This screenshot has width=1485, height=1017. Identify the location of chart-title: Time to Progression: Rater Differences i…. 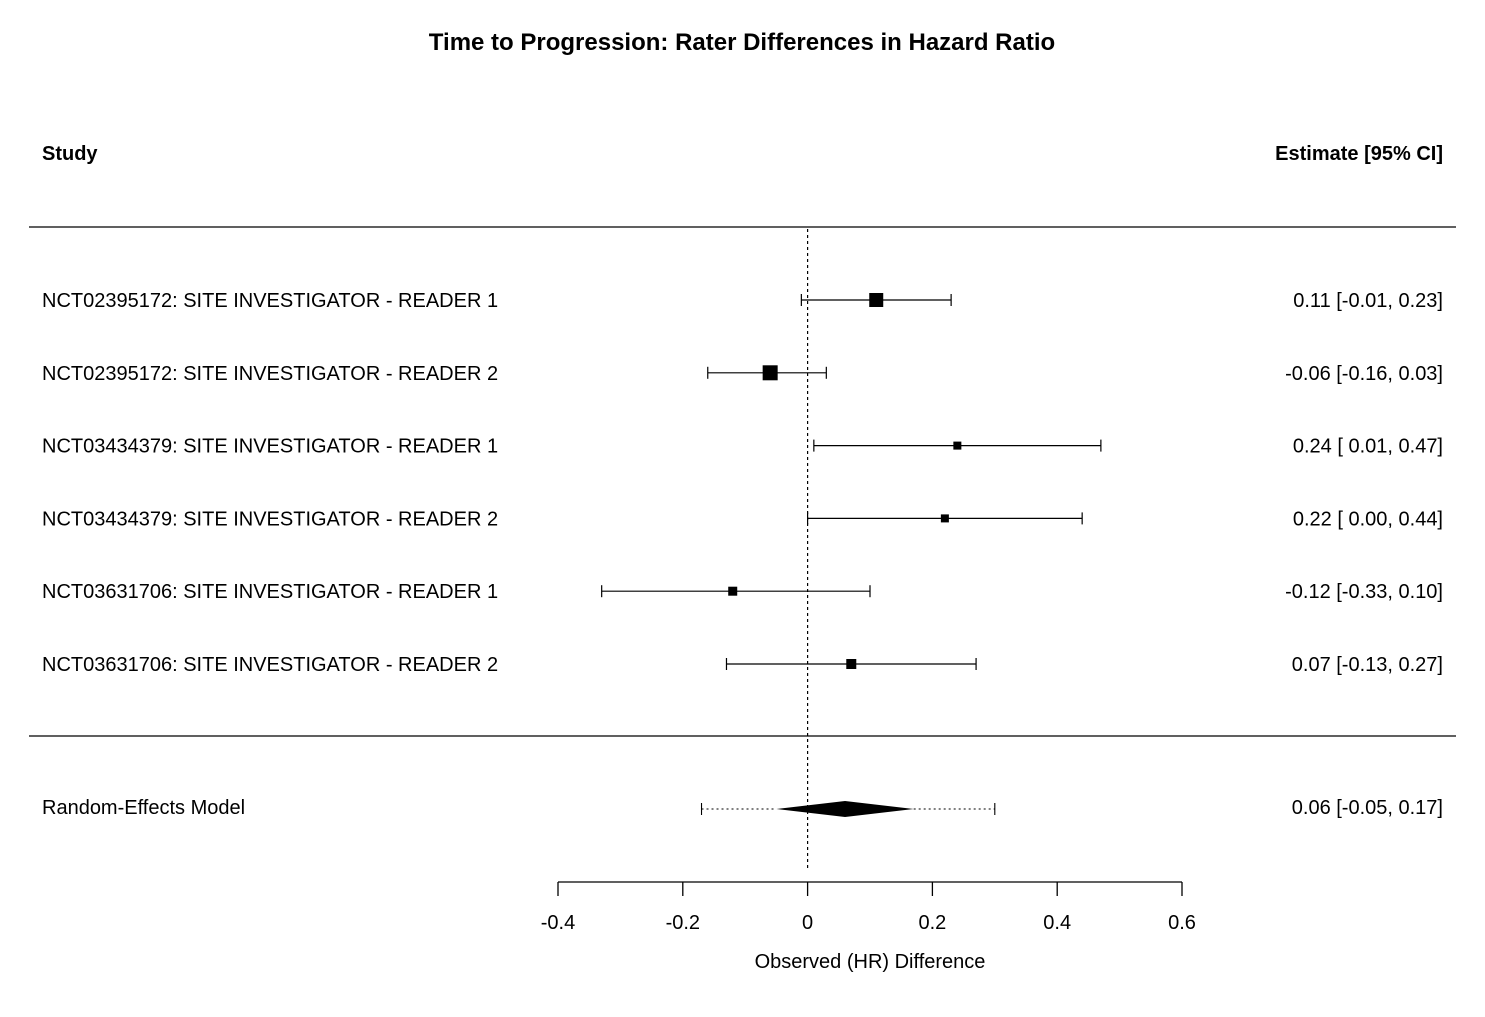
(742, 42).